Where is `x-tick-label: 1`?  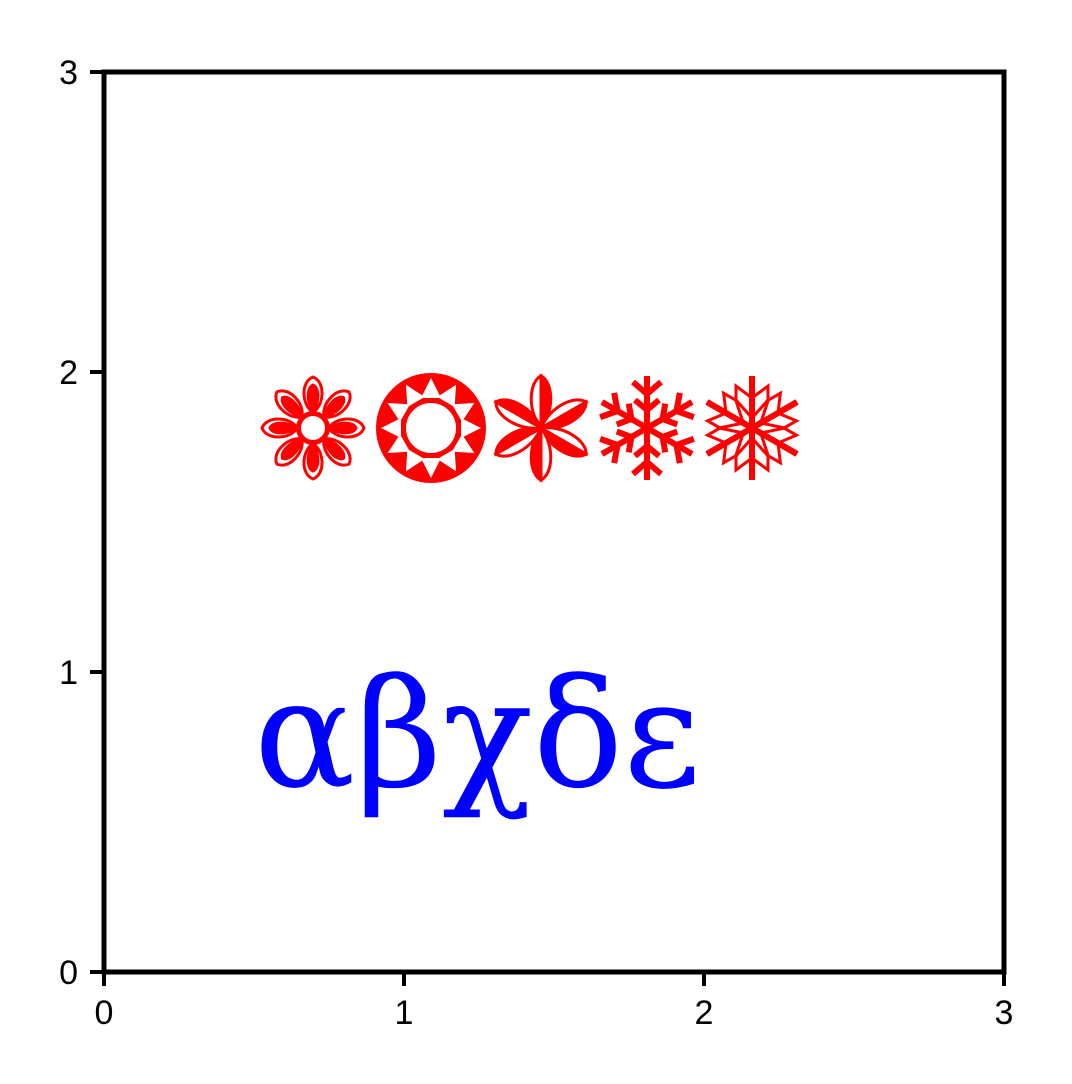 x-tick-label: 1 is located at coordinates (404, 1013).